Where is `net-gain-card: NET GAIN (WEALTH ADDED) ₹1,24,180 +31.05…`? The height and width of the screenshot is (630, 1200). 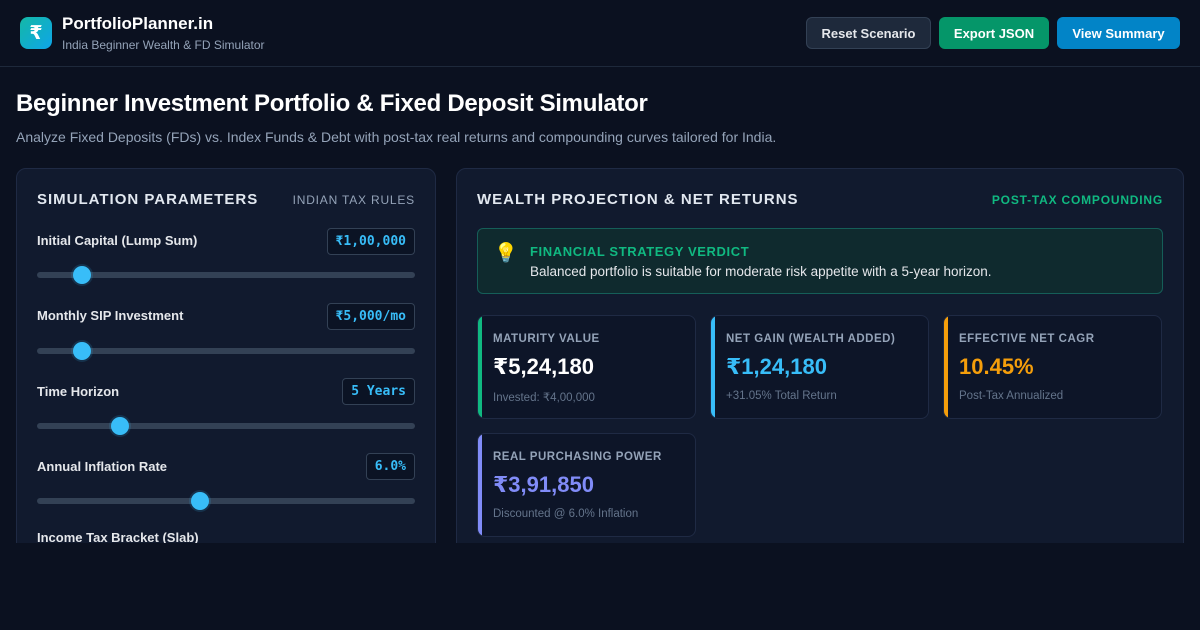
net-gain-card: NET GAIN (WEALTH ADDED) ₹1,24,180 +31.05… is located at coordinates (819, 367).